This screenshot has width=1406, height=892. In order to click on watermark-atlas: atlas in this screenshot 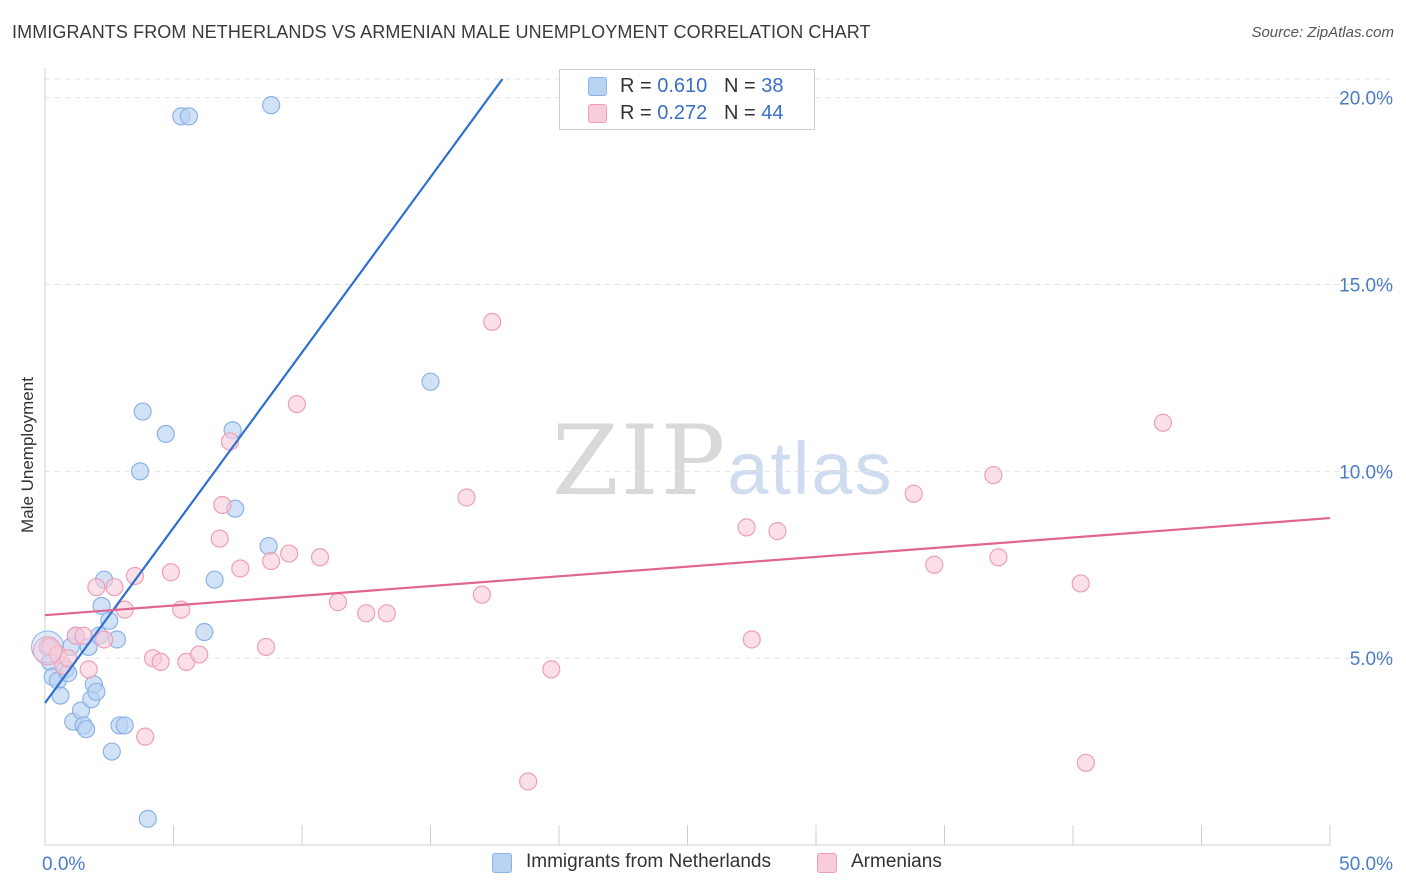, I will do `click(810, 468)`.